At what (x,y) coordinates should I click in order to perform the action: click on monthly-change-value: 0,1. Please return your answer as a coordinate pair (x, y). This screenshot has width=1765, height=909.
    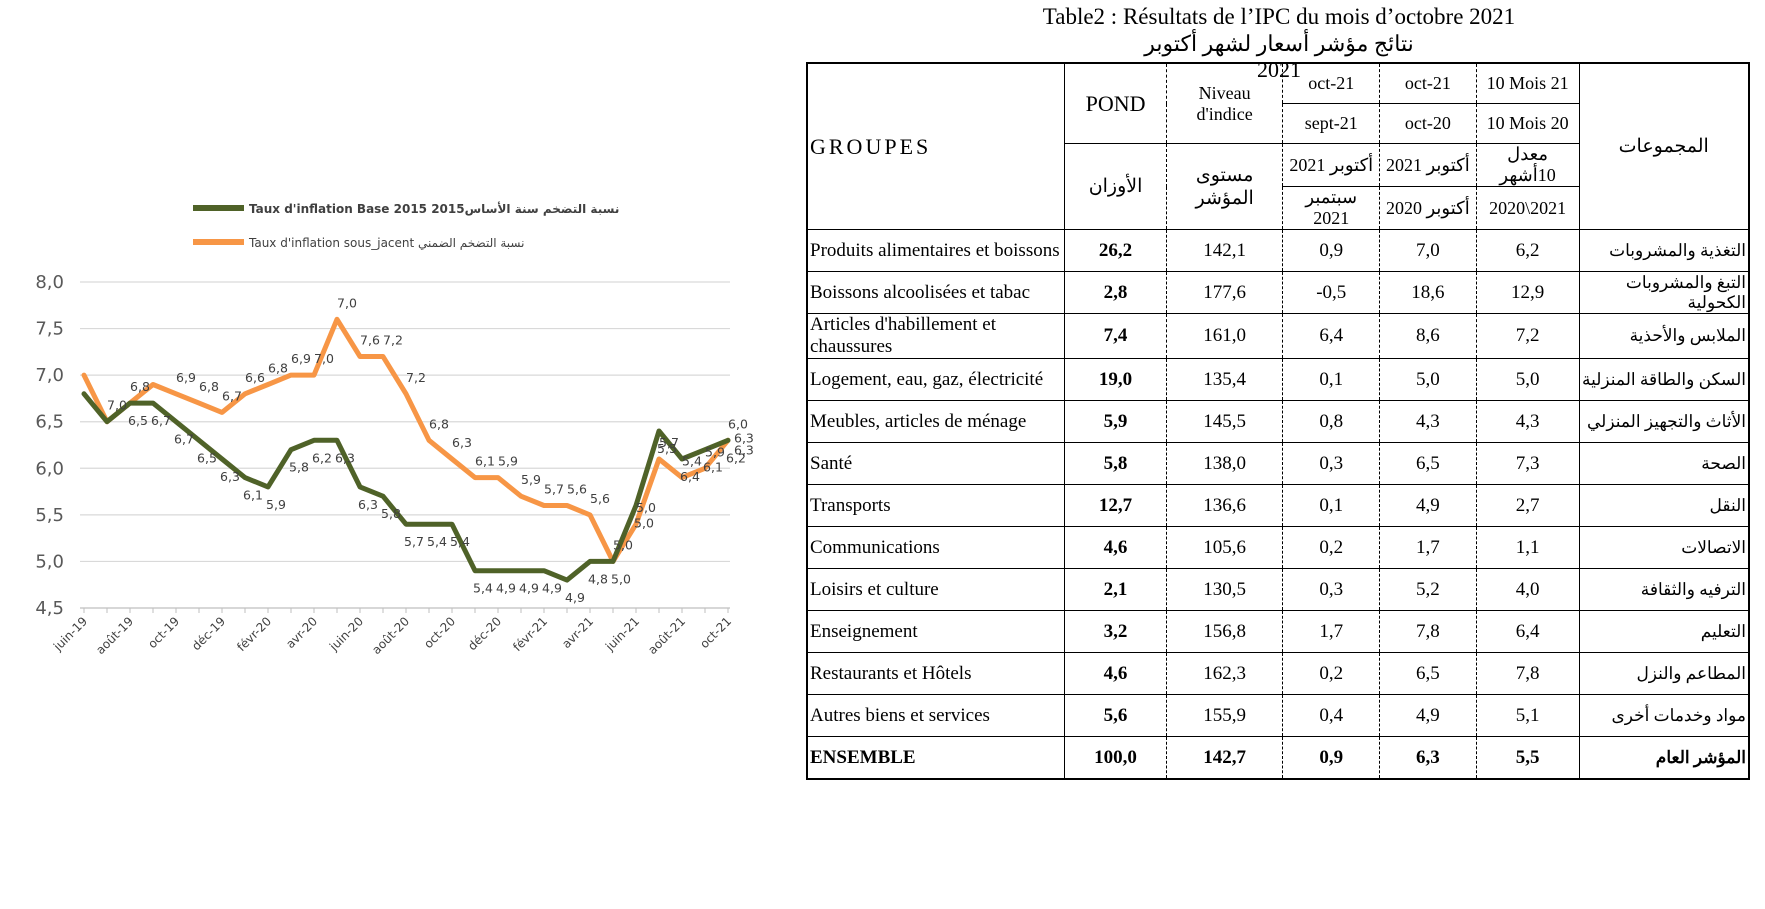
    Looking at the image, I should click on (1331, 505).